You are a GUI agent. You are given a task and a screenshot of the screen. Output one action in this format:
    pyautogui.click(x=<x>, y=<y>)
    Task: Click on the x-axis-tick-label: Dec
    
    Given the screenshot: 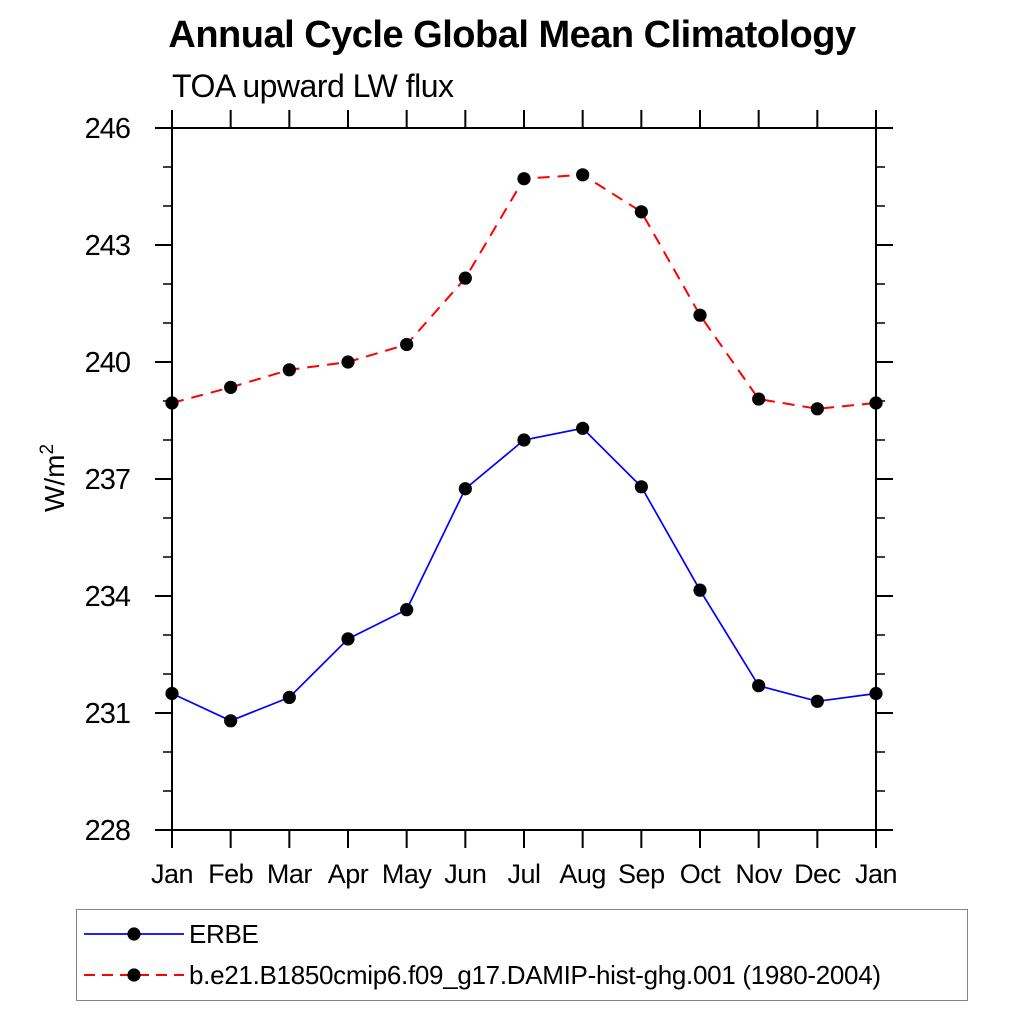 What is the action you would take?
    pyautogui.click(x=817, y=874)
    